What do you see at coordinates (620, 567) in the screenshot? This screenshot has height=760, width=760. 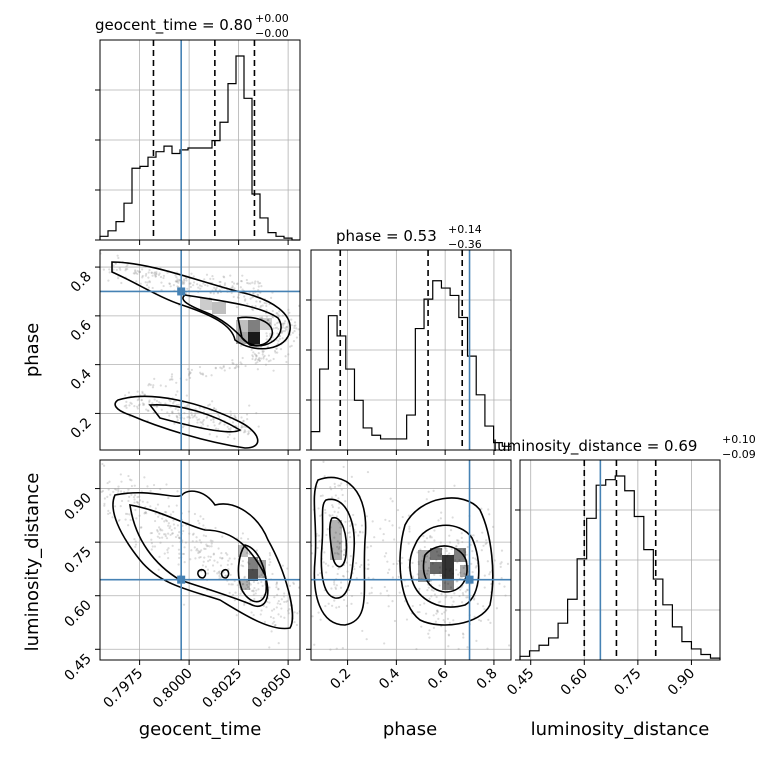 I see `luminosity-distance-histogram-line` at bounding box center [620, 567].